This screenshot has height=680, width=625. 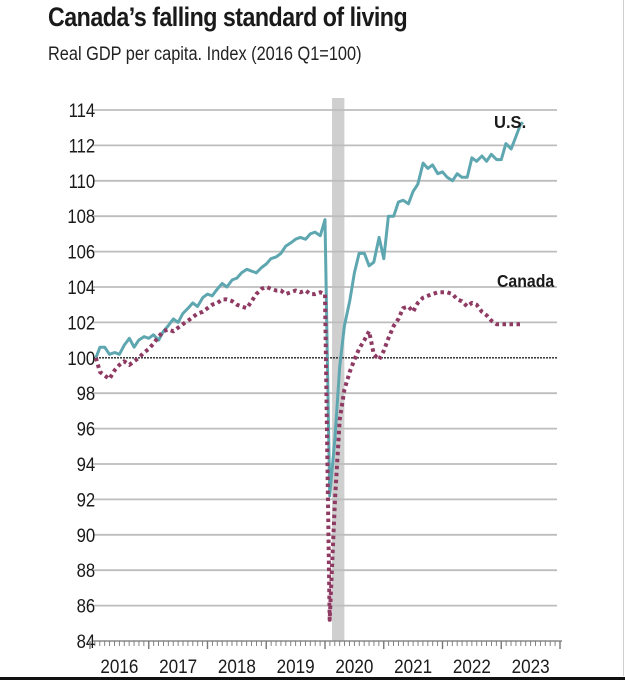 I want to click on x-tick-label: 2016, so click(x=119, y=666).